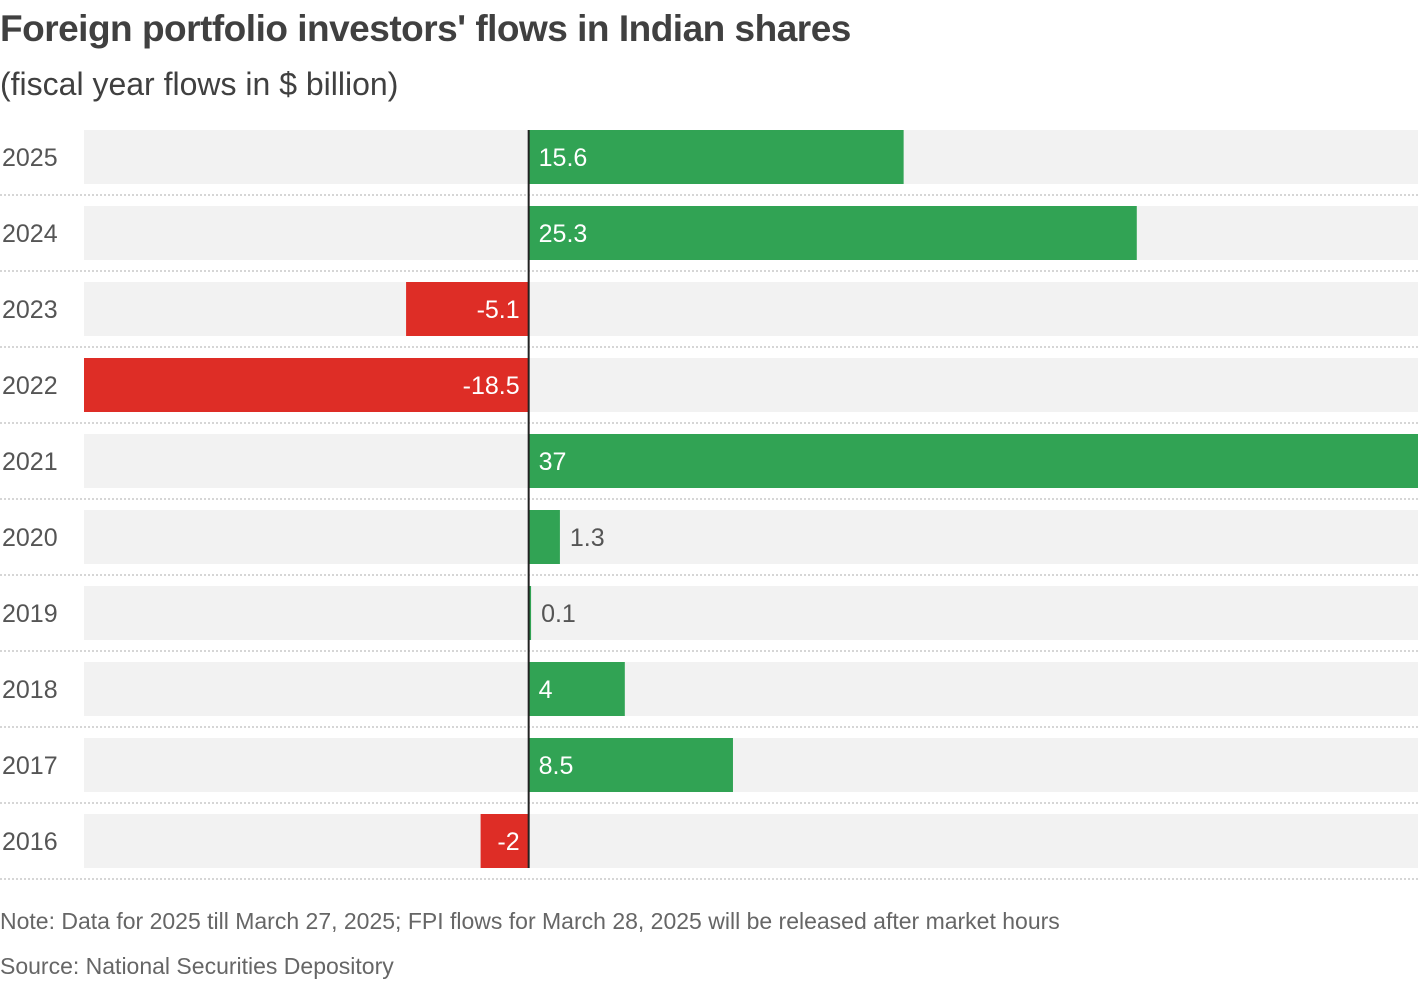 This screenshot has width=1420, height=982. Describe the element at coordinates (30, 766) in the screenshot. I see `category-label: 2017` at that location.